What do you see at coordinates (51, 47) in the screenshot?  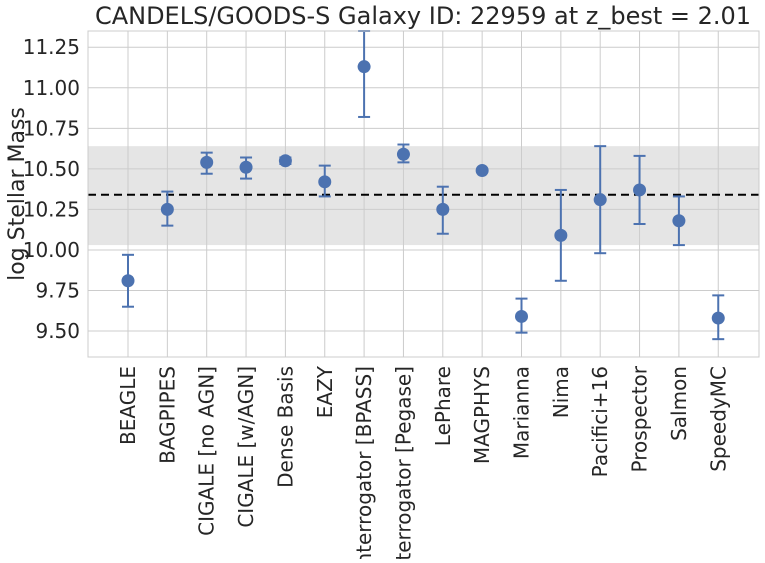 I see `y-tick-label: 11.25` at bounding box center [51, 47].